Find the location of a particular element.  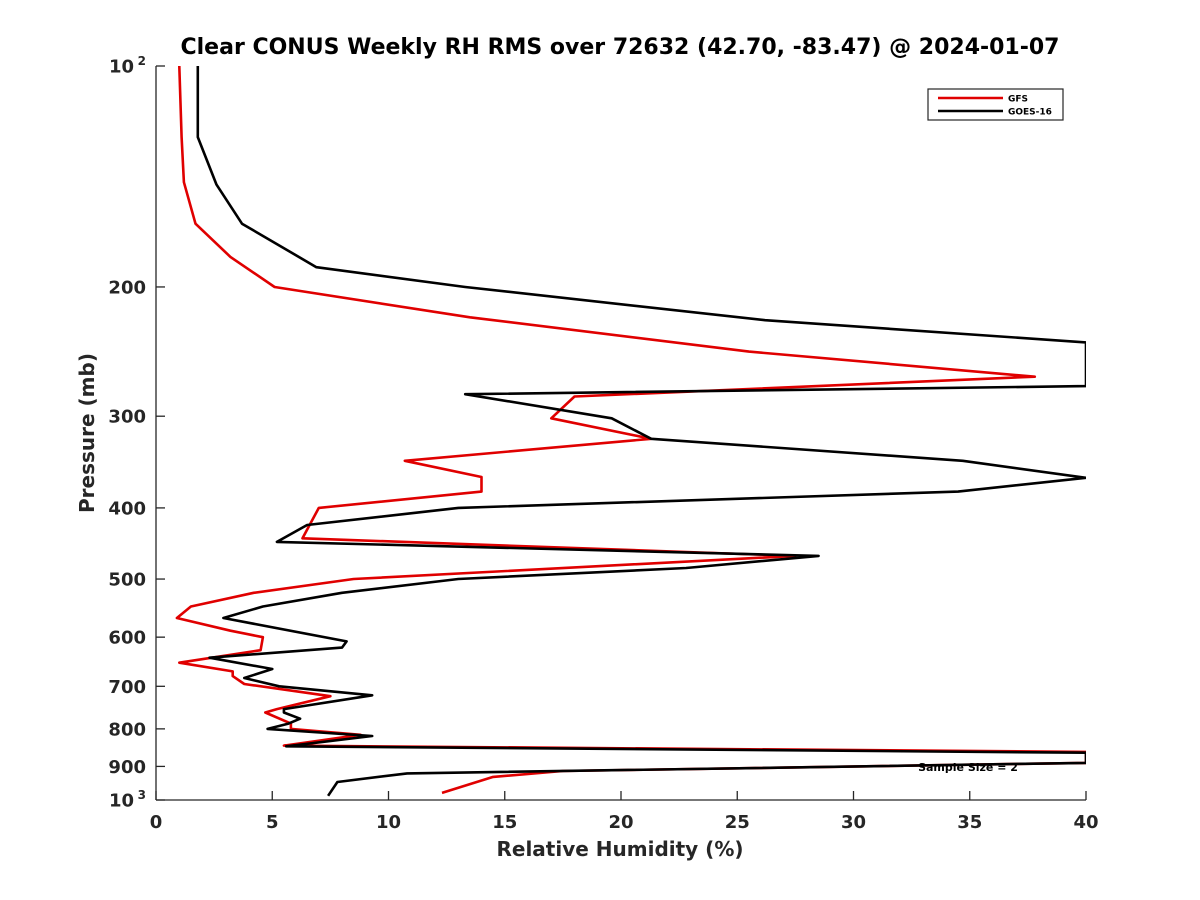

x-tick-label: 10 is located at coordinates (388, 822).